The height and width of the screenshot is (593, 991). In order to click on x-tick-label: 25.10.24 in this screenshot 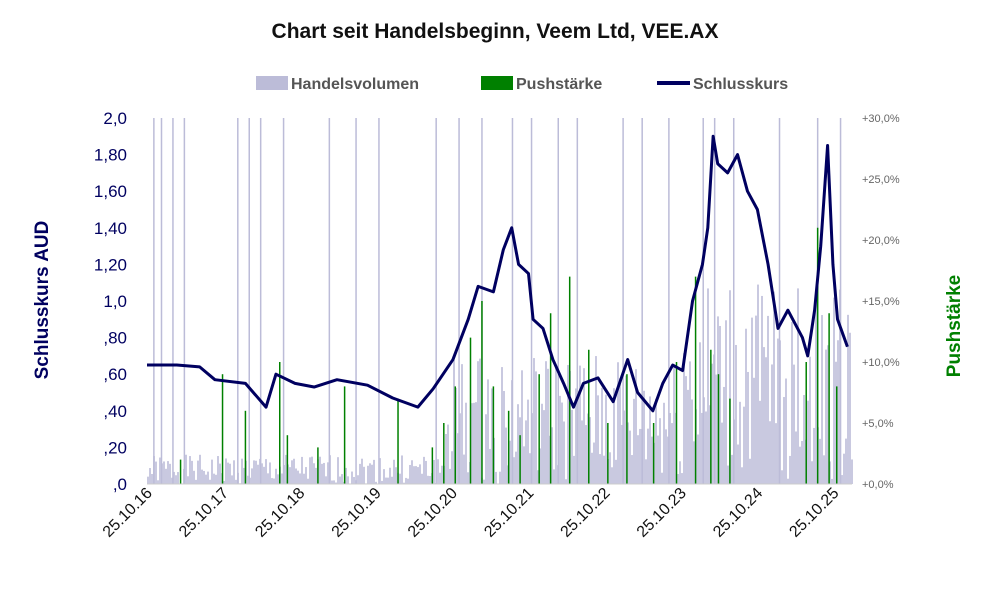, I will do `click(738, 513)`.